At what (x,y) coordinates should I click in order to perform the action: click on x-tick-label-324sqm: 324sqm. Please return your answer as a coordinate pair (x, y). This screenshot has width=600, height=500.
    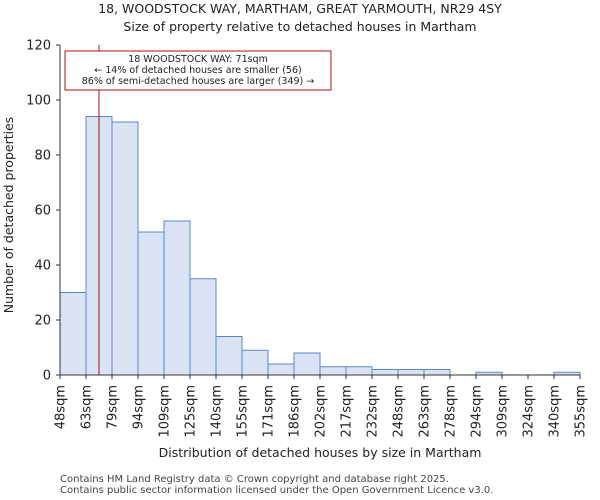
    Looking at the image, I should click on (529, 411).